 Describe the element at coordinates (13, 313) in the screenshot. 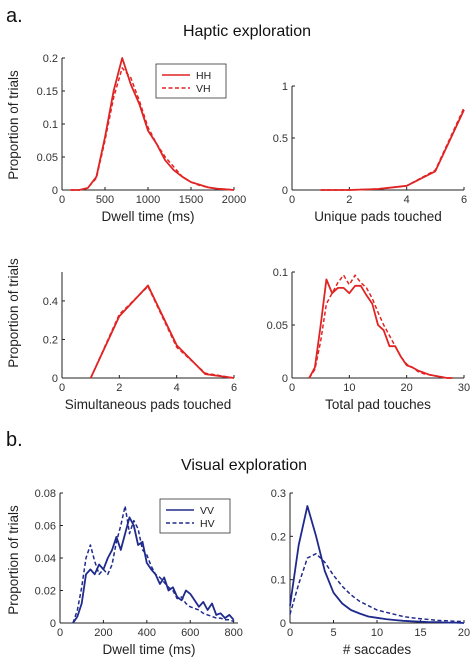

I see `ylabel-row2: Proportion of trials` at that location.